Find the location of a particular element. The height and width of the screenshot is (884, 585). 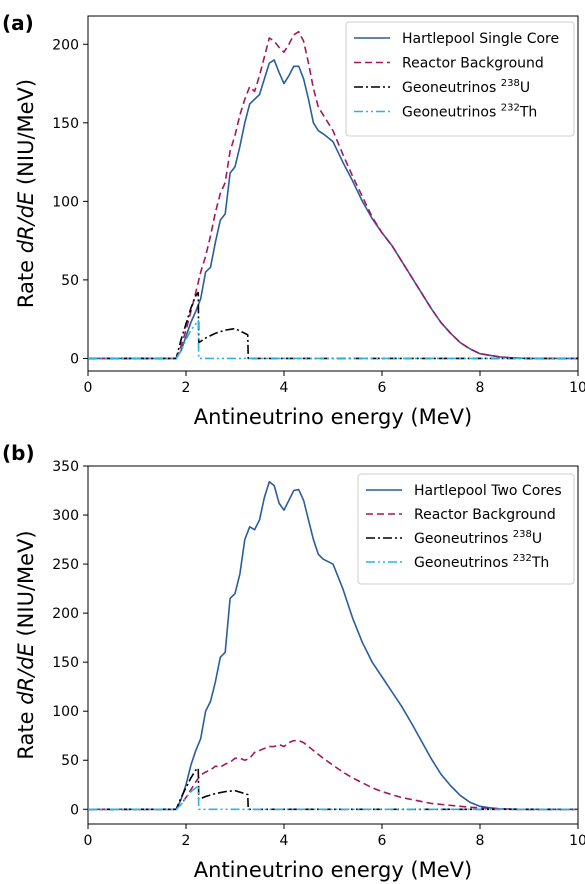

panel-label: (a) is located at coordinates (18, 23).